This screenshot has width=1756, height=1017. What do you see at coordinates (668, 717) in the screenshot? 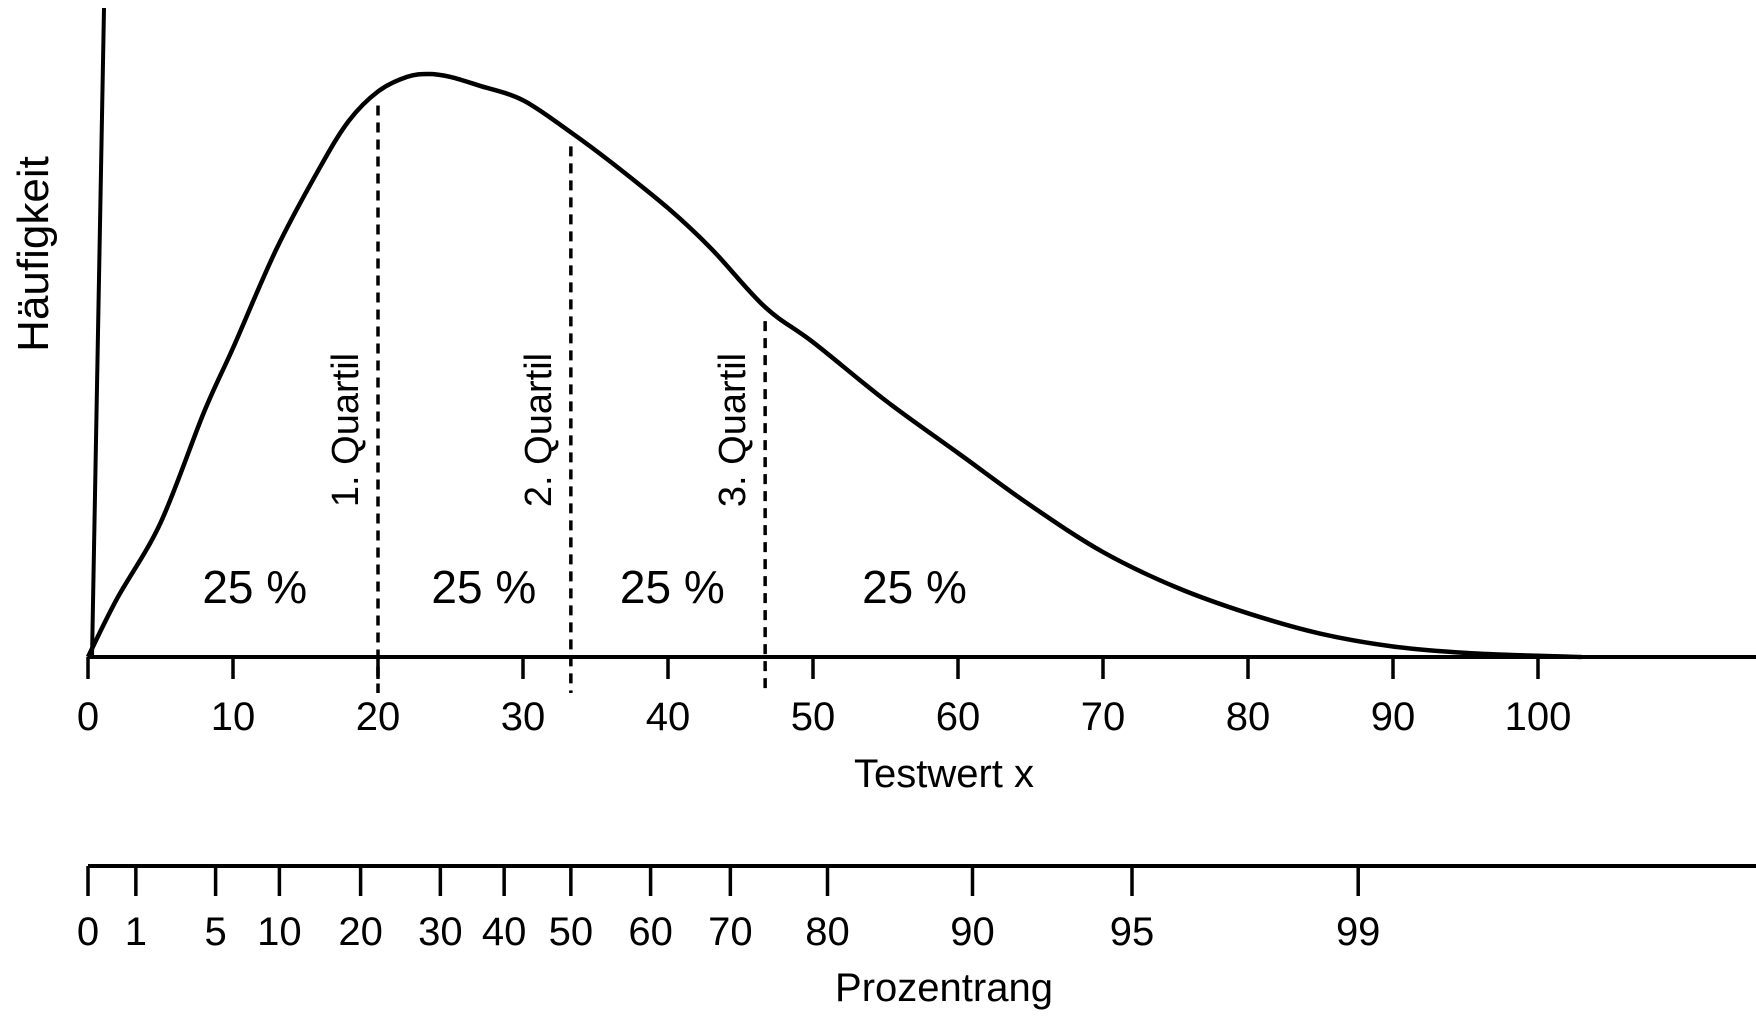
I see `x-tick-label-40: 40` at bounding box center [668, 717].